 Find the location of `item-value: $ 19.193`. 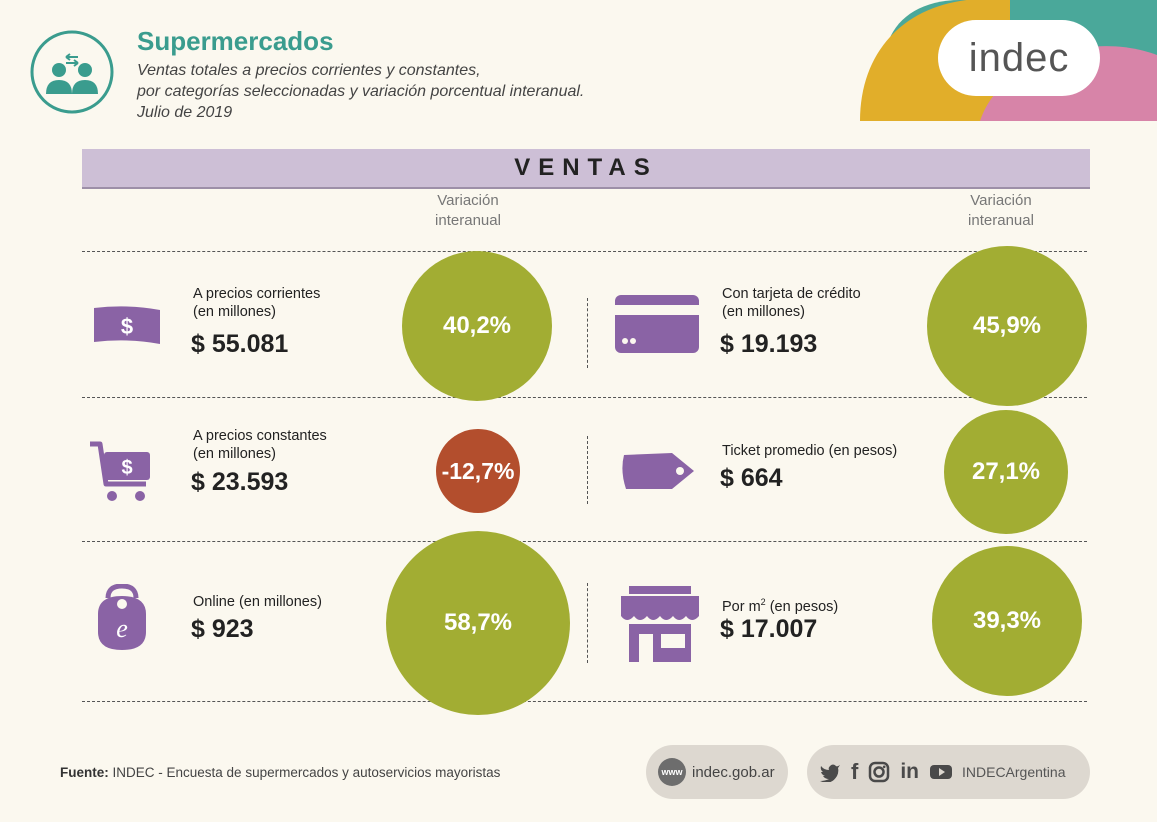

item-value: $ 19.193 is located at coordinates (769, 344).